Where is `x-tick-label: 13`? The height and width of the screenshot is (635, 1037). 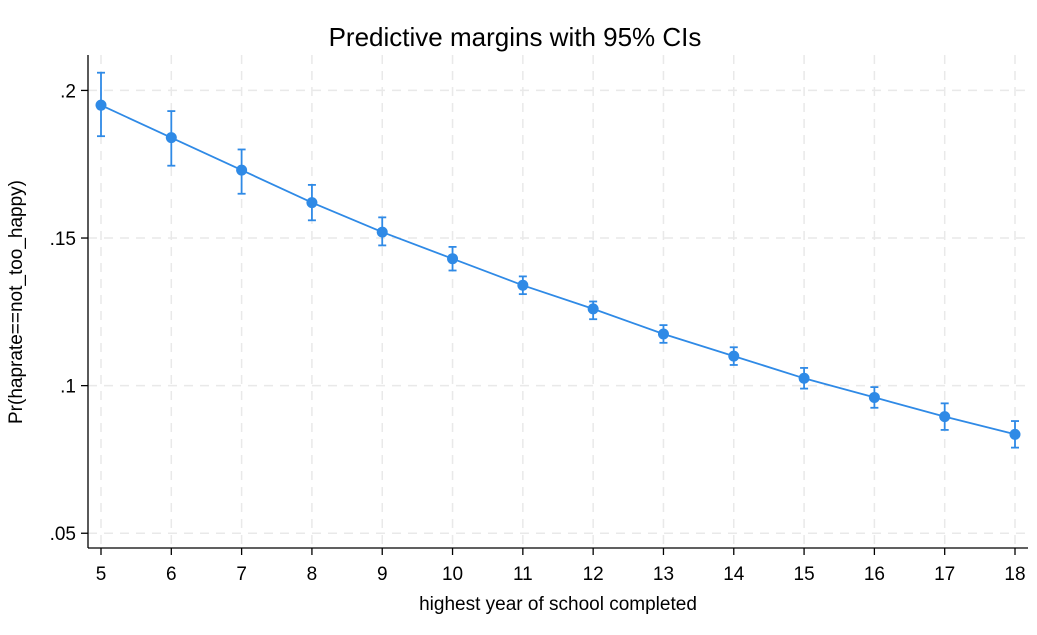
x-tick-label: 13 is located at coordinates (663, 574).